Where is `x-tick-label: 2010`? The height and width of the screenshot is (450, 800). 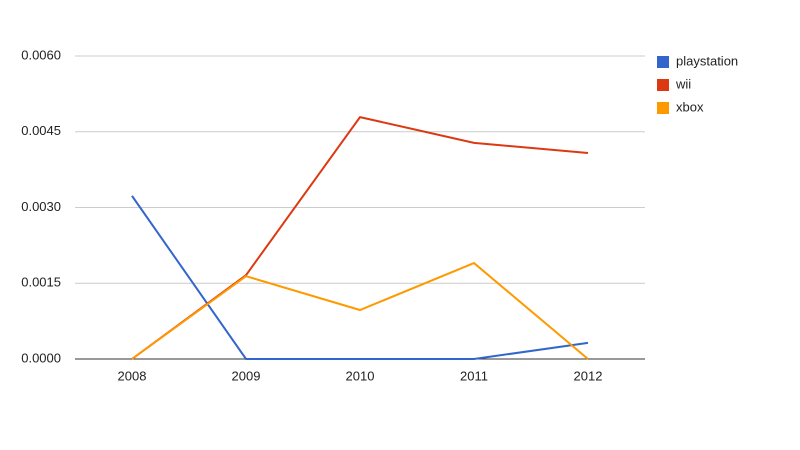
x-tick-label: 2010 is located at coordinates (360, 375).